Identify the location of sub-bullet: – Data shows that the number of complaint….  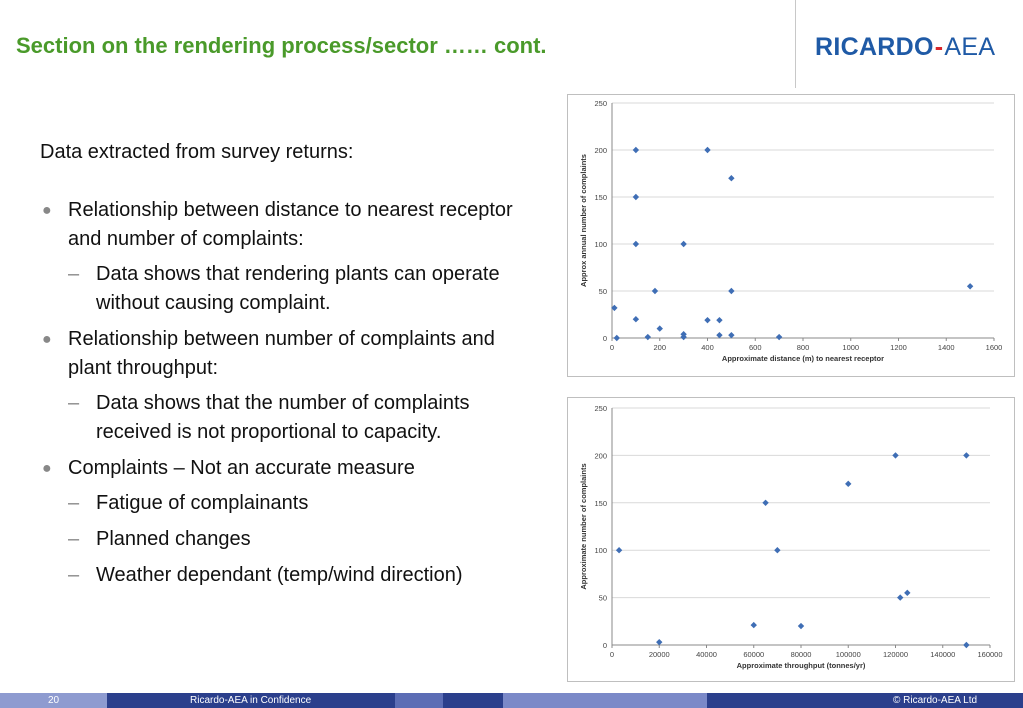
(304, 418).